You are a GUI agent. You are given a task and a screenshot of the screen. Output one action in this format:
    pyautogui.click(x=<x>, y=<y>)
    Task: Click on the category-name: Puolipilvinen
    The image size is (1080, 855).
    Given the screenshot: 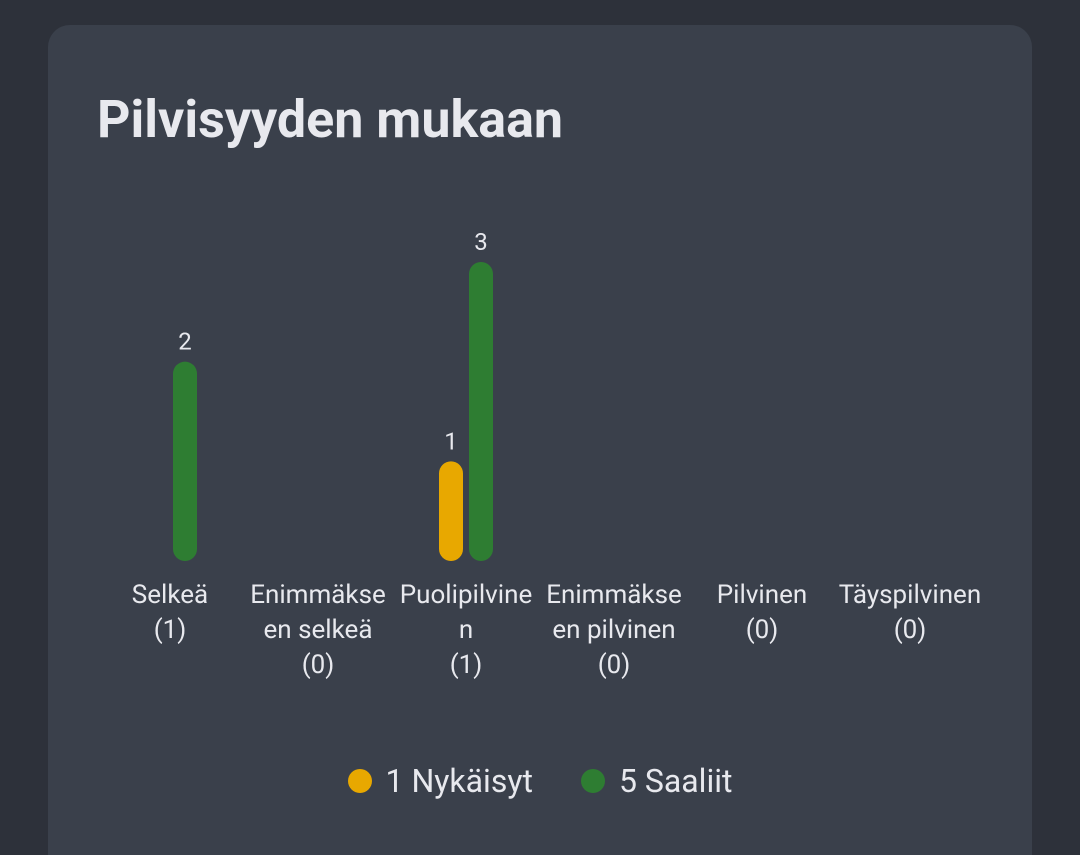 What is the action you would take?
    pyautogui.click(x=466, y=612)
    